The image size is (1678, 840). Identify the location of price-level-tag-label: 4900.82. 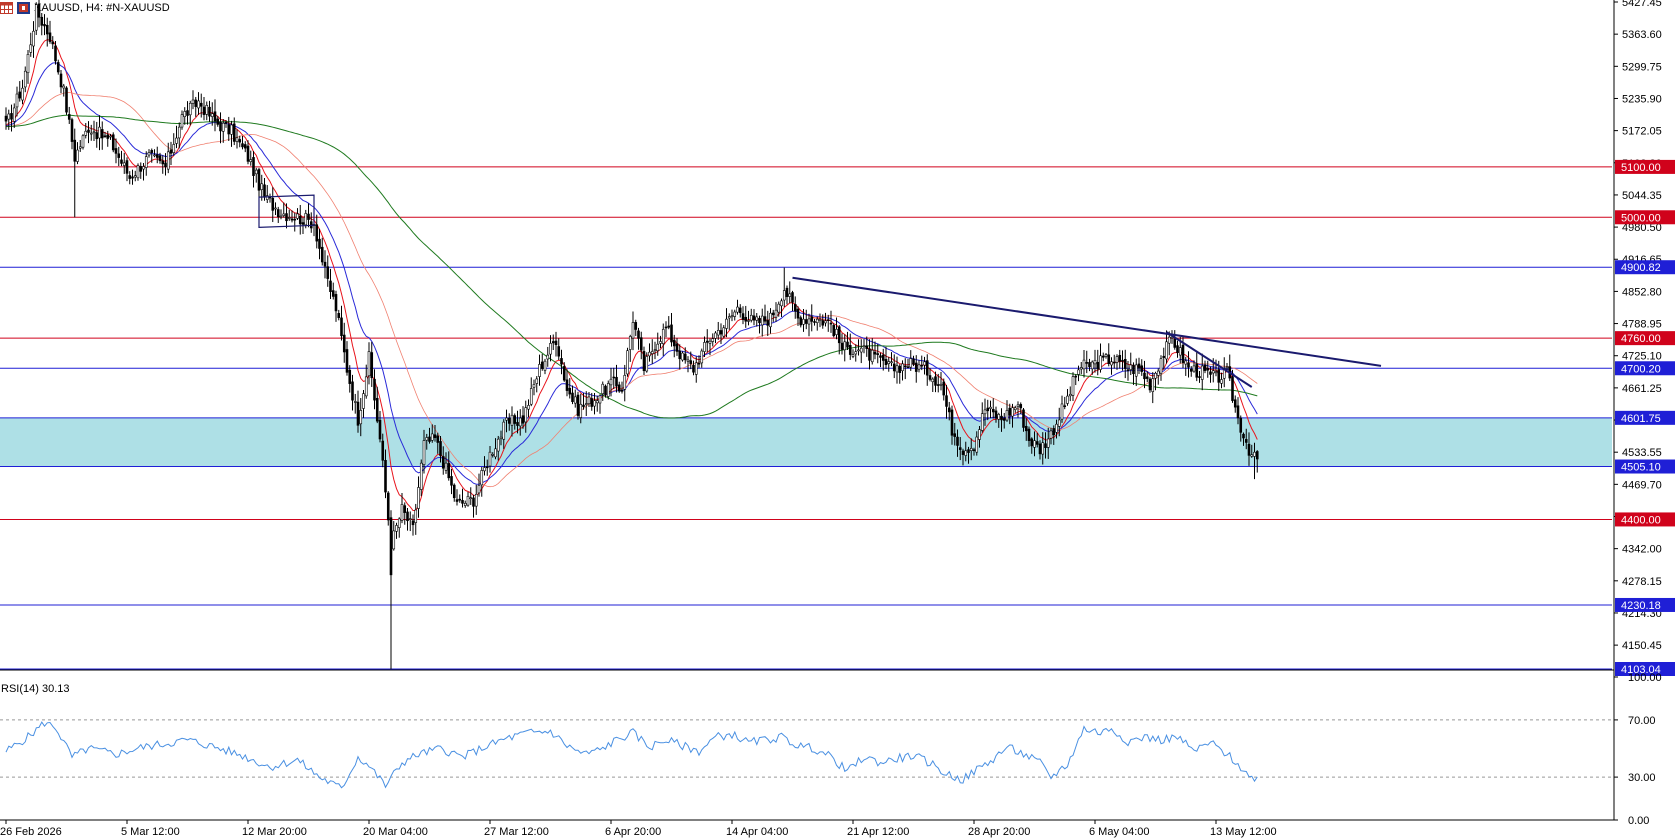
(1641, 268).